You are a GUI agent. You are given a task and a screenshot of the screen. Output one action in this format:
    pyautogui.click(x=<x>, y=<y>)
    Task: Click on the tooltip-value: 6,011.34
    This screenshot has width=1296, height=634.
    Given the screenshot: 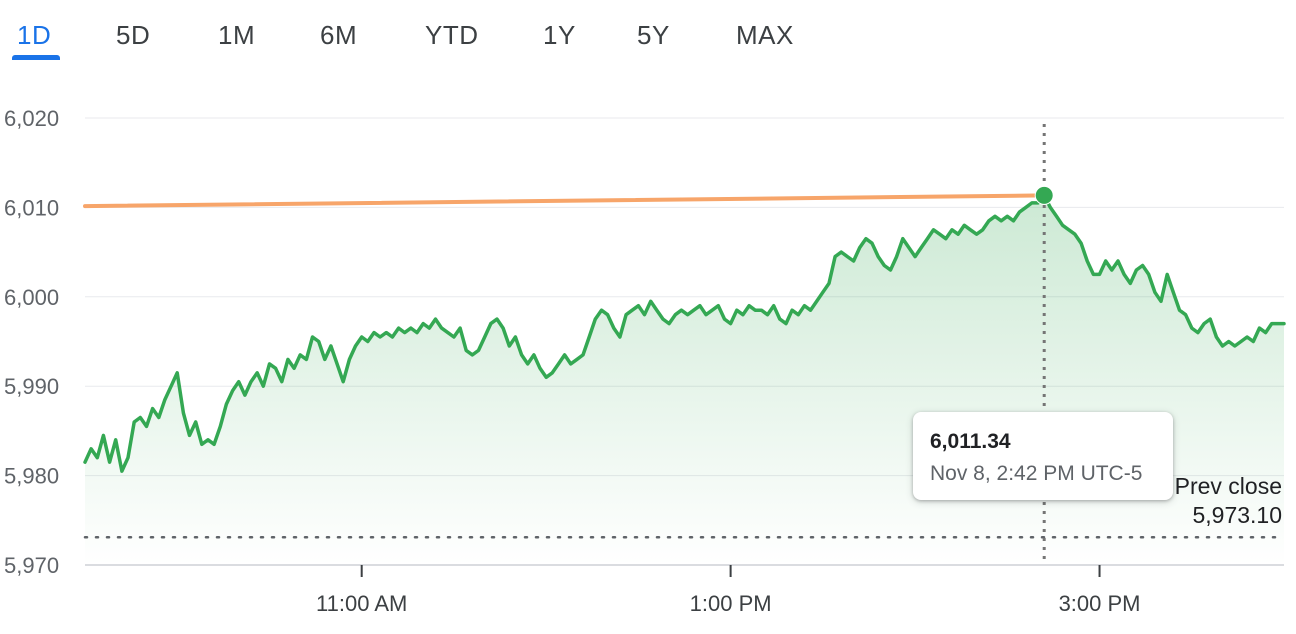 What is the action you would take?
    pyautogui.click(x=970, y=441)
    